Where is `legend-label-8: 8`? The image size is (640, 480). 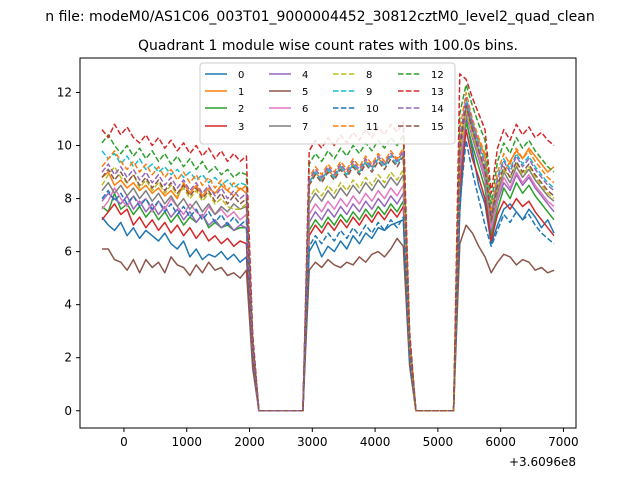 legend-label-8: 8 is located at coordinates (369, 75).